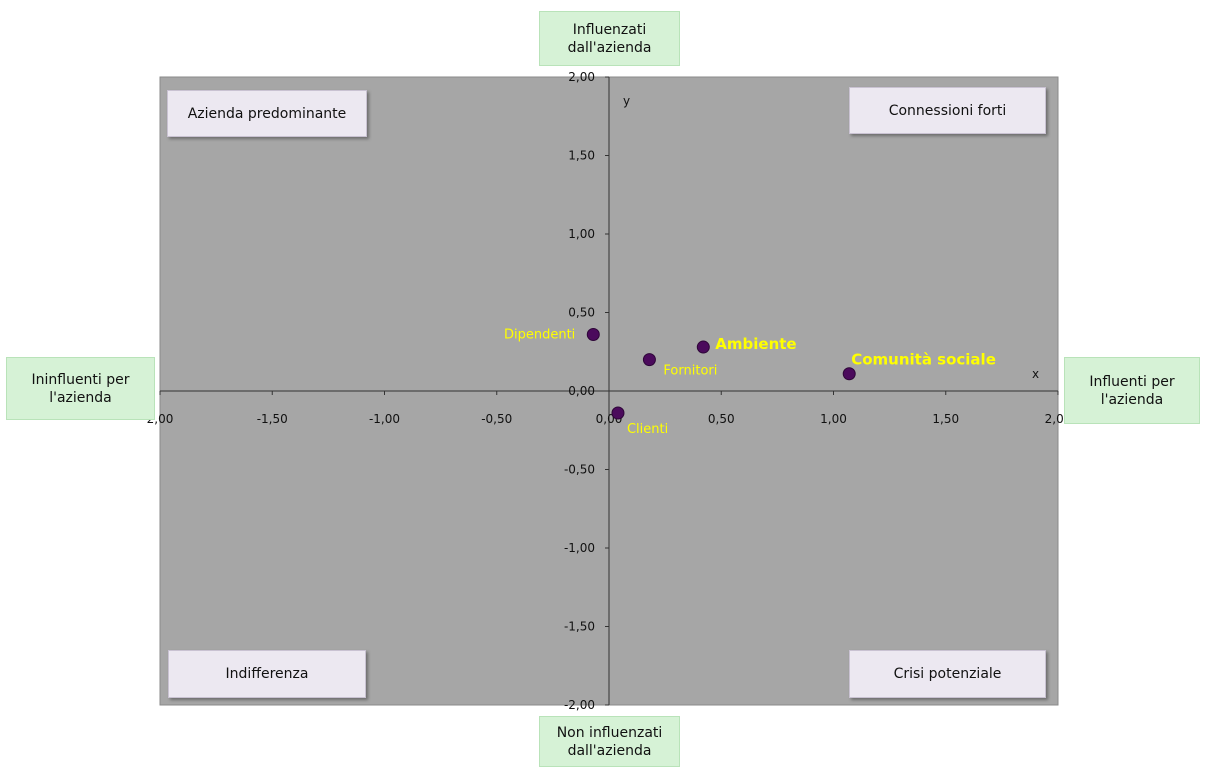 This screenshot has width=1207, height=767. Describe the element at coordinates (1132, 399) in the screenshot. I see `right-axis-label-line-2: l'azienda` at that location.